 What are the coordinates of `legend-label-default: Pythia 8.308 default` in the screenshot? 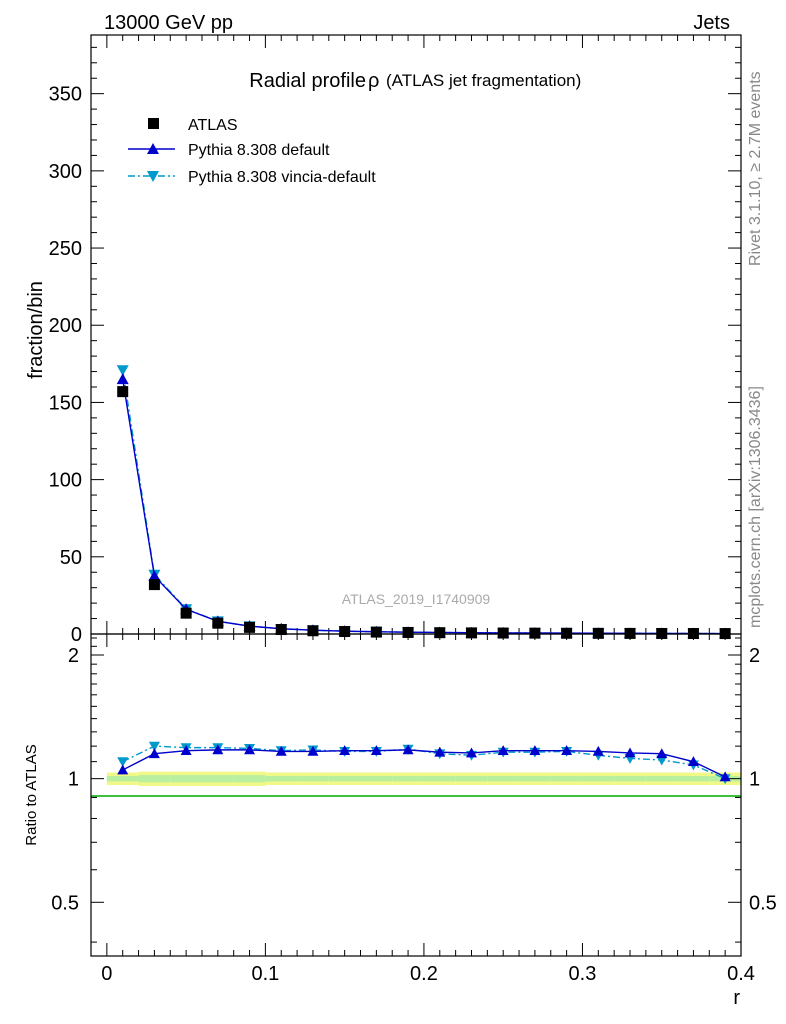 It's located at (259, 150).